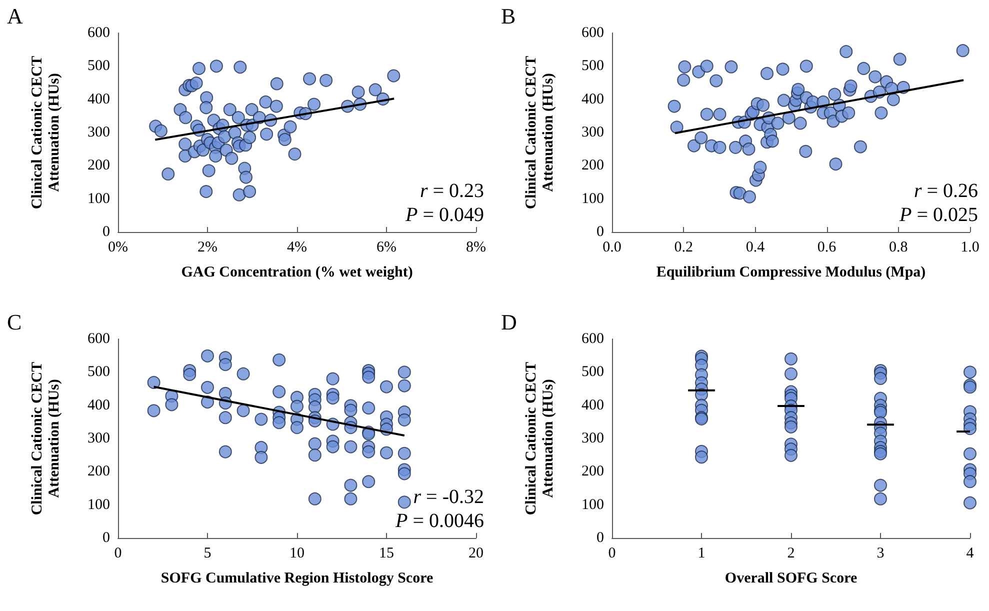  What do you see at coordinates (970, 248) in the screenshot?
I see `x-tick-label: 1.0` at bounding box center [970, 248].